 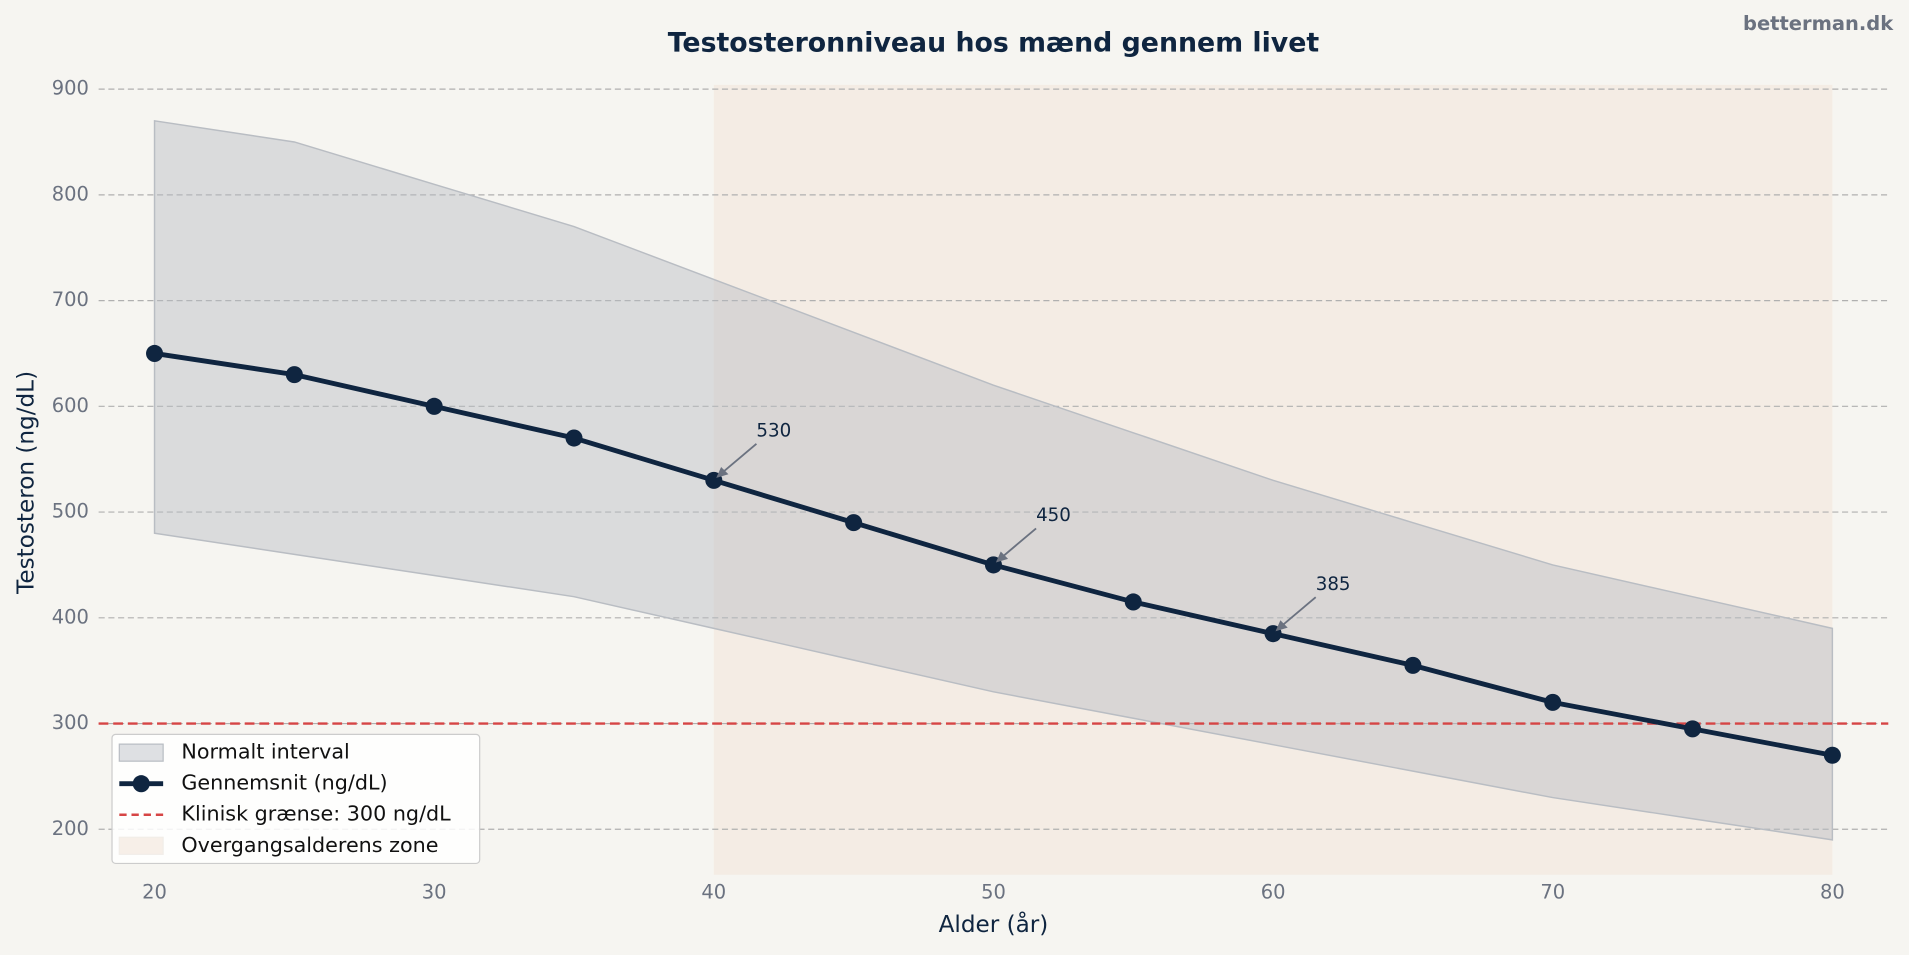 What do you see at coordinates (994, 924) in the screenshot?
I see `x-axis-label: Alder (år)` at bounding box center [994, 924].